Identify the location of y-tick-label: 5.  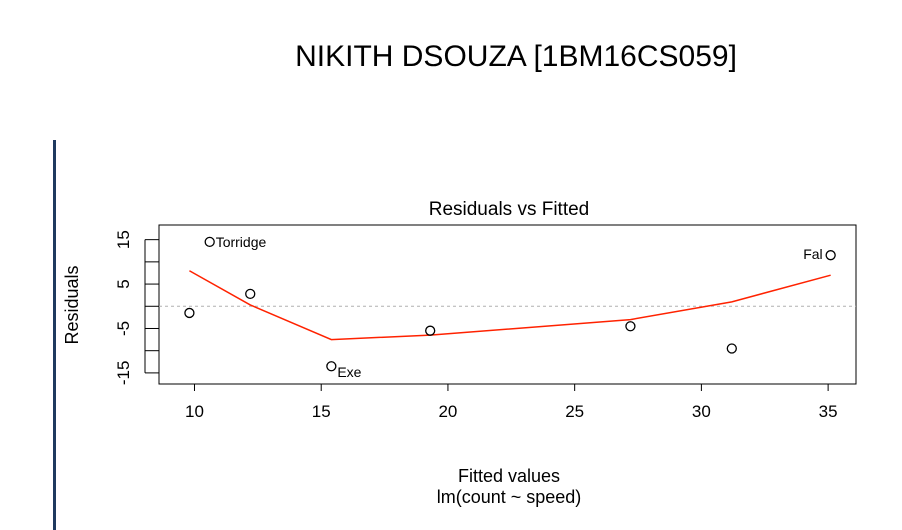
(123, 283).